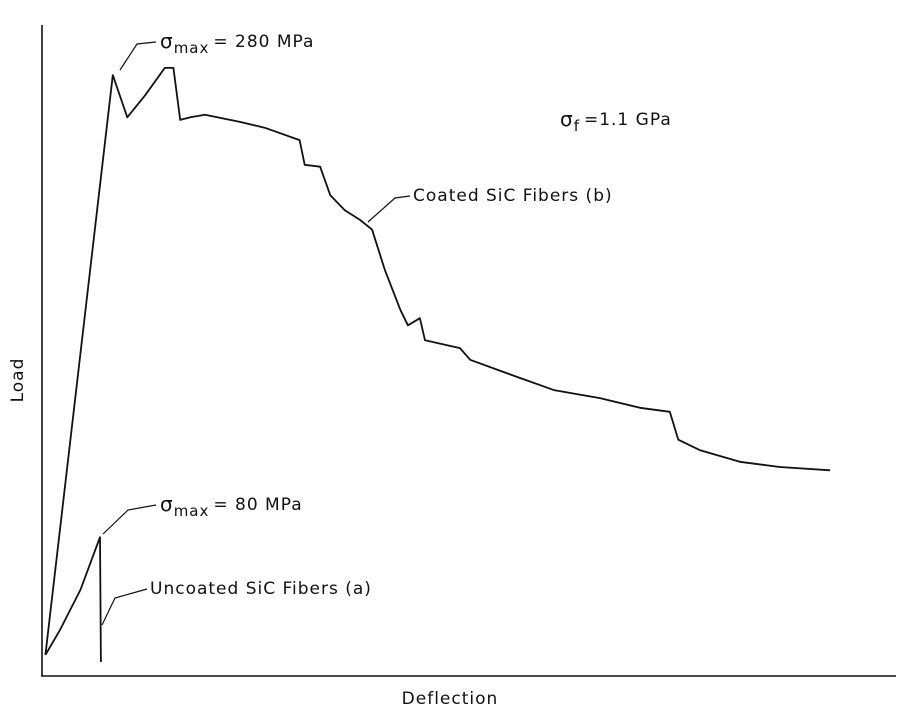  Describe the element at coordinates (450, 699) in the screenshot. I see `x-axis-label: Deflection` at that location.